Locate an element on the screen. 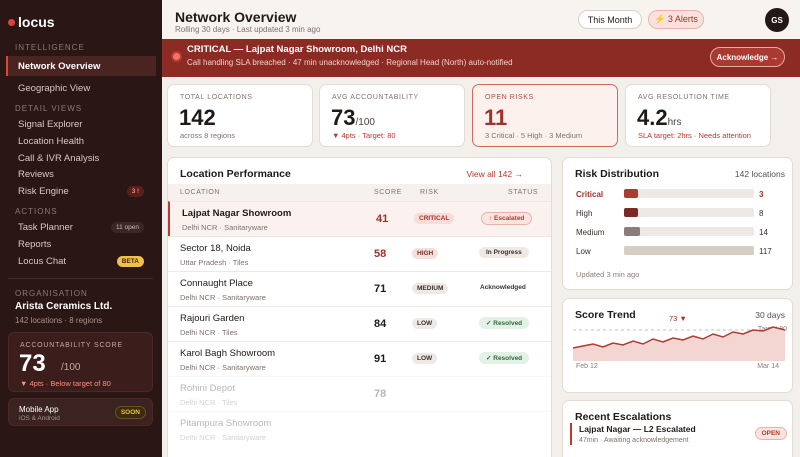 This screenshot has height=457, width=800. kpi-value: 11 is located at coordinates (496, 117).